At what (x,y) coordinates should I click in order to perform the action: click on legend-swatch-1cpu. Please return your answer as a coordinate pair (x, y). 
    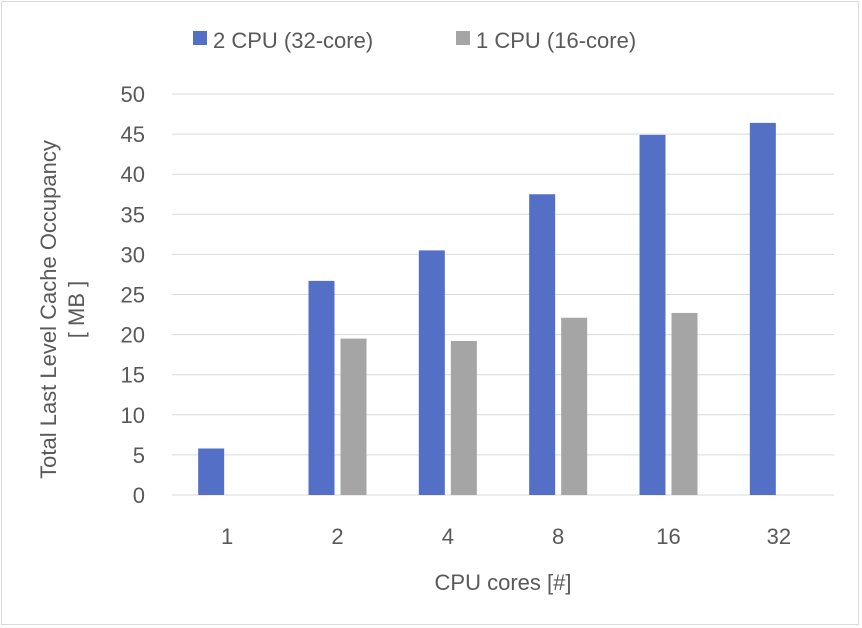
    Looking at the image, I should click on (463, 38).